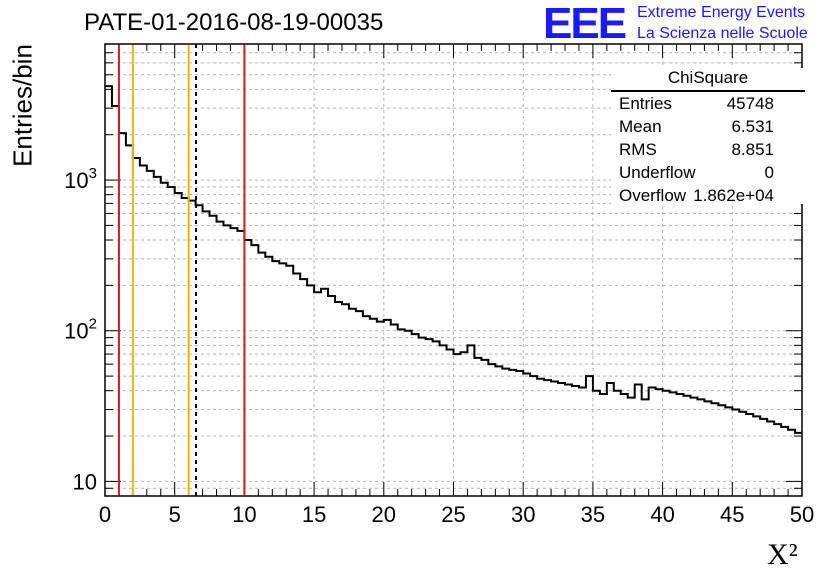  What do you see at coordinates (638, 149) in the screenshot?
I see `stats-label: RMS` at bounding box center [638, 149].